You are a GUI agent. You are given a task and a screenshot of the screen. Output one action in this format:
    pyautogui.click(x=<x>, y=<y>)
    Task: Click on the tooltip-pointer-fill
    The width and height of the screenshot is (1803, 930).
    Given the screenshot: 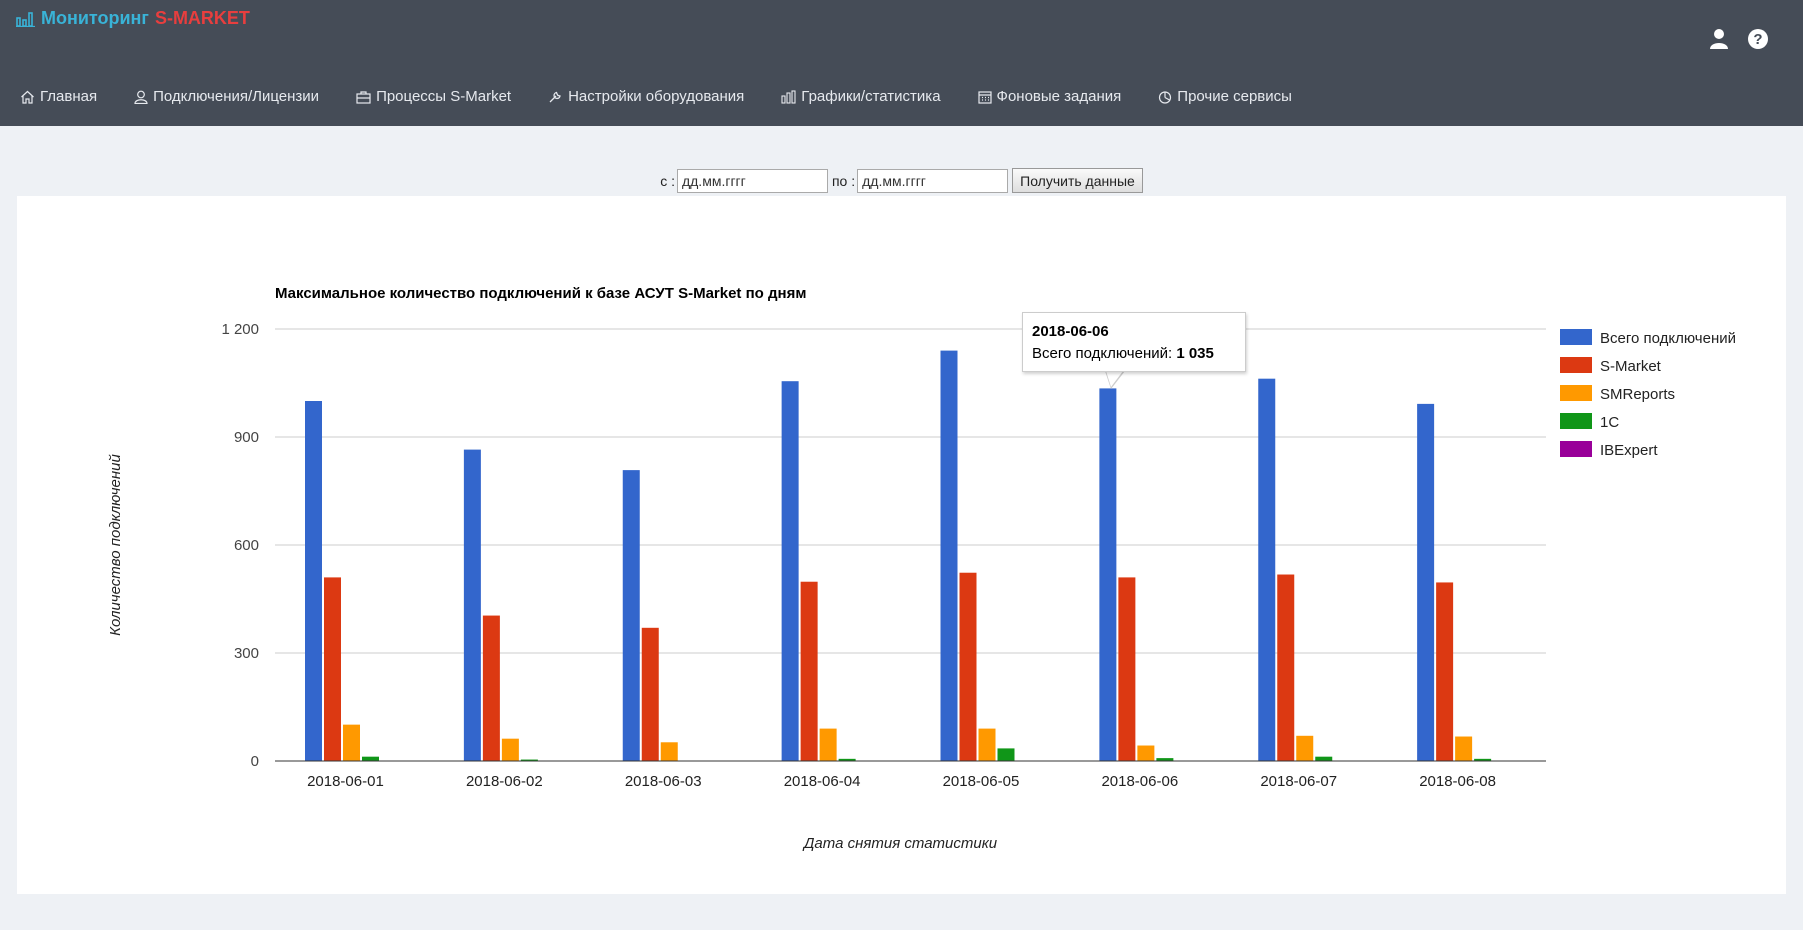 What is the action you would take?
    pyautogui.click(x=1114, y=379)
    